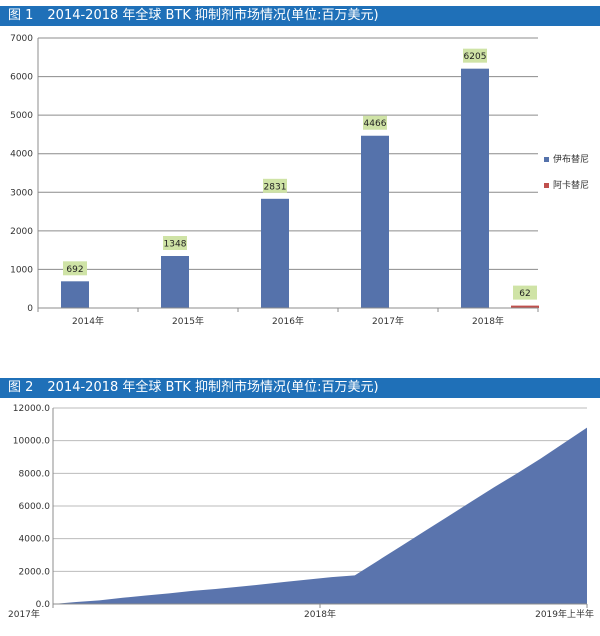 This screenshot has width=600, height=636. I want to click on bar-ibrutinib-2014, so click(75, 294).